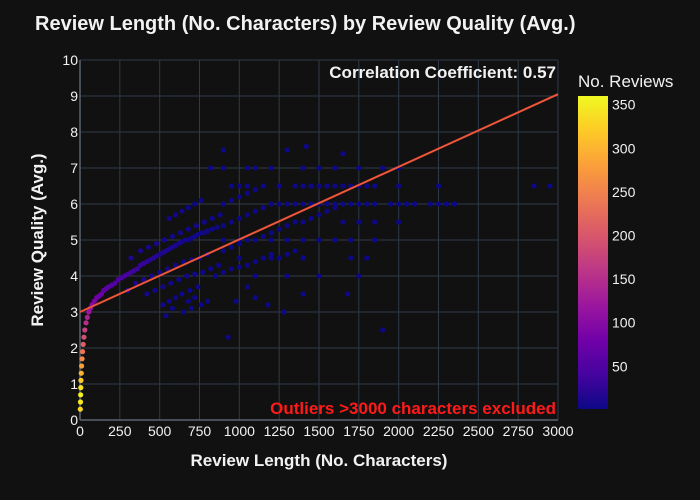 This screenshot has width=700, height=500. Describe the element at coordinates (74, 96) in the screenshot. I see `y-tick-label: 9` at that location.